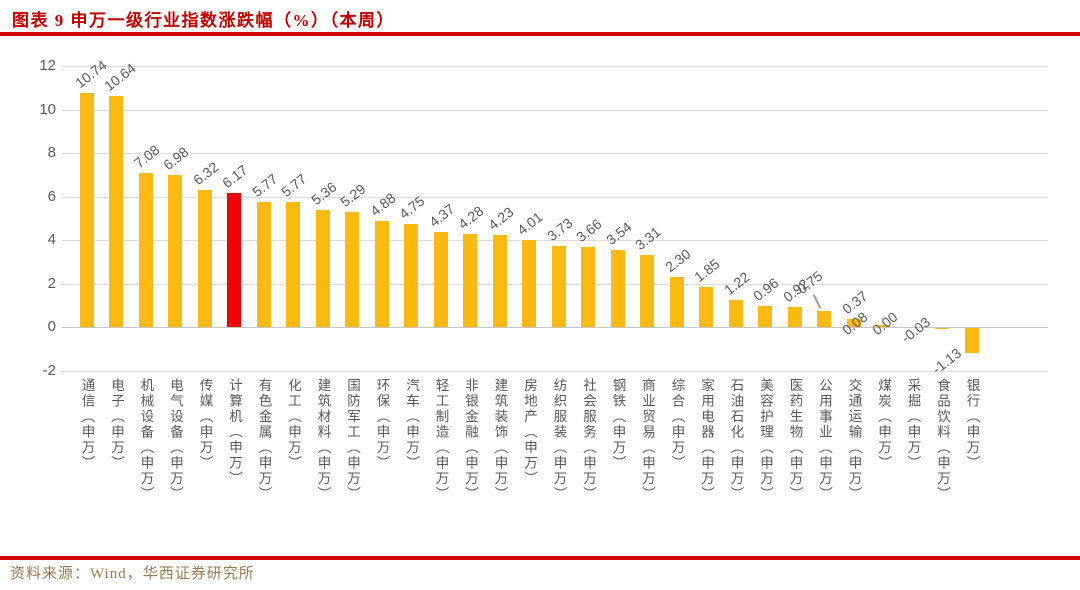 The image size is (1080, 590). What do you see at coordinates (205, 173) in the screenshot?
I see `bar-value-label: 6.32` at bounding box center [205, 173].